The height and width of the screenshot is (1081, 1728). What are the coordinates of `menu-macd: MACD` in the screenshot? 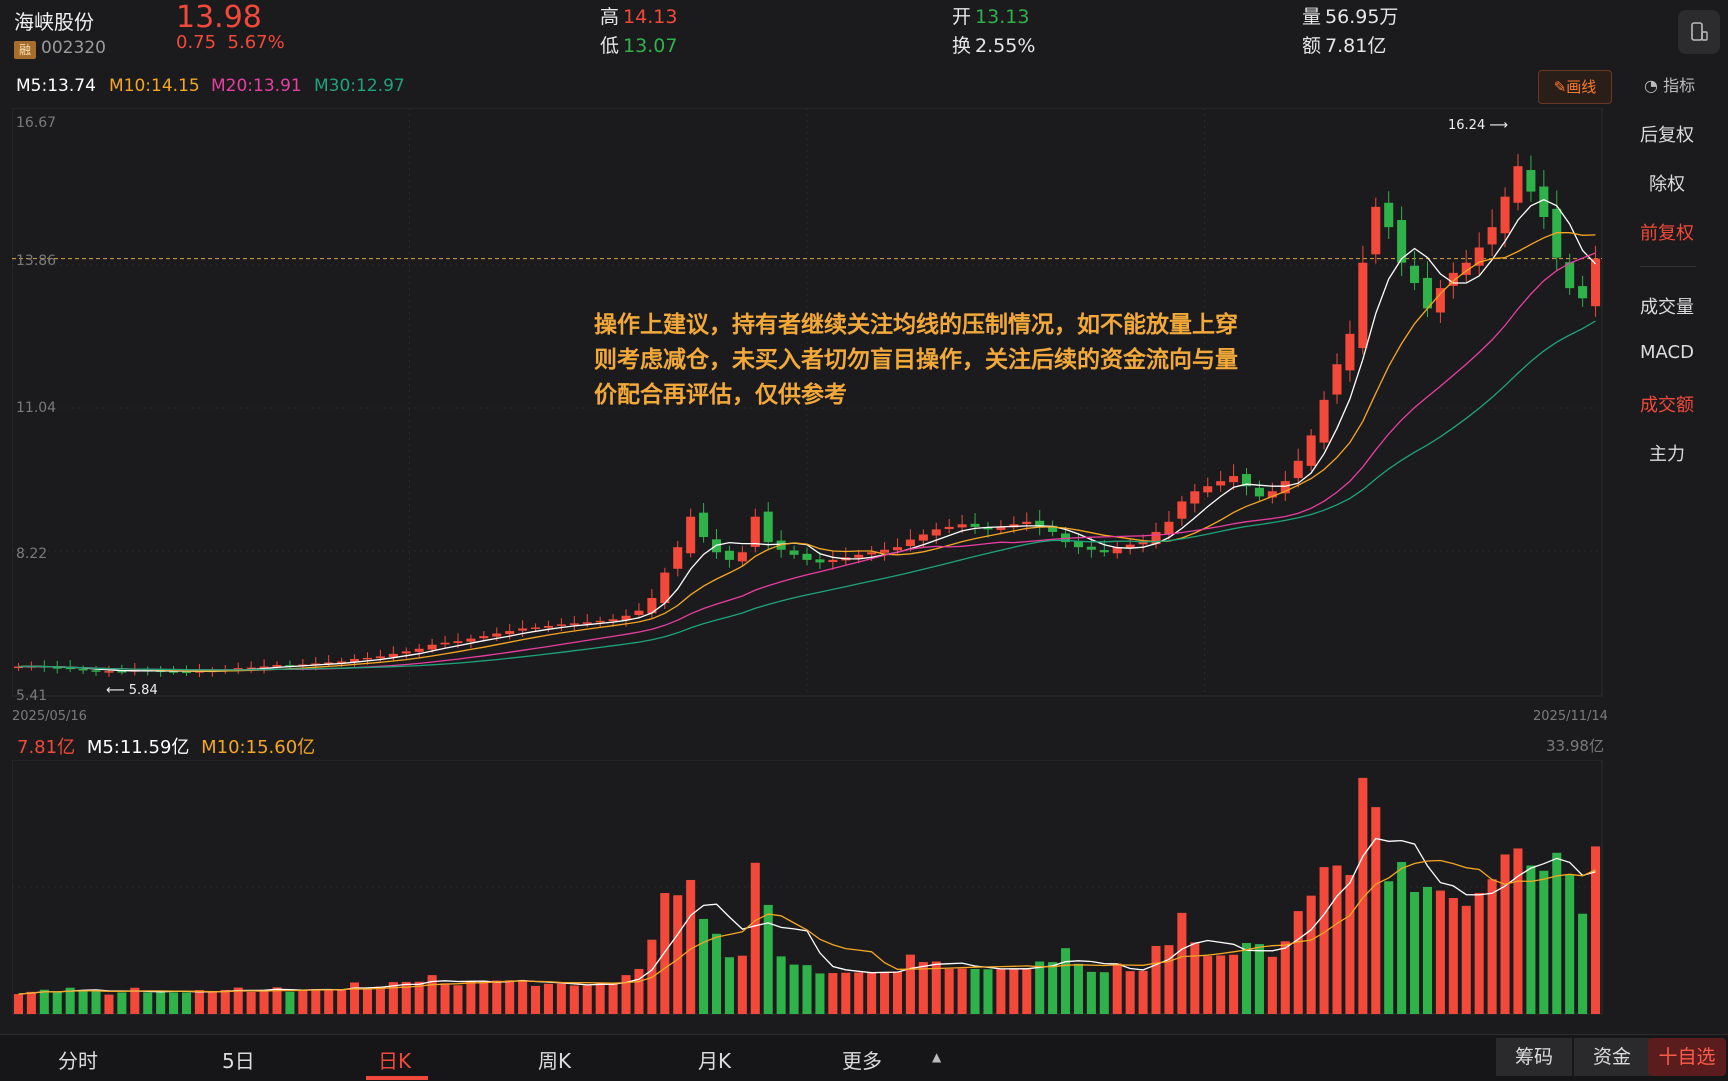 It's located at (1667, 352).